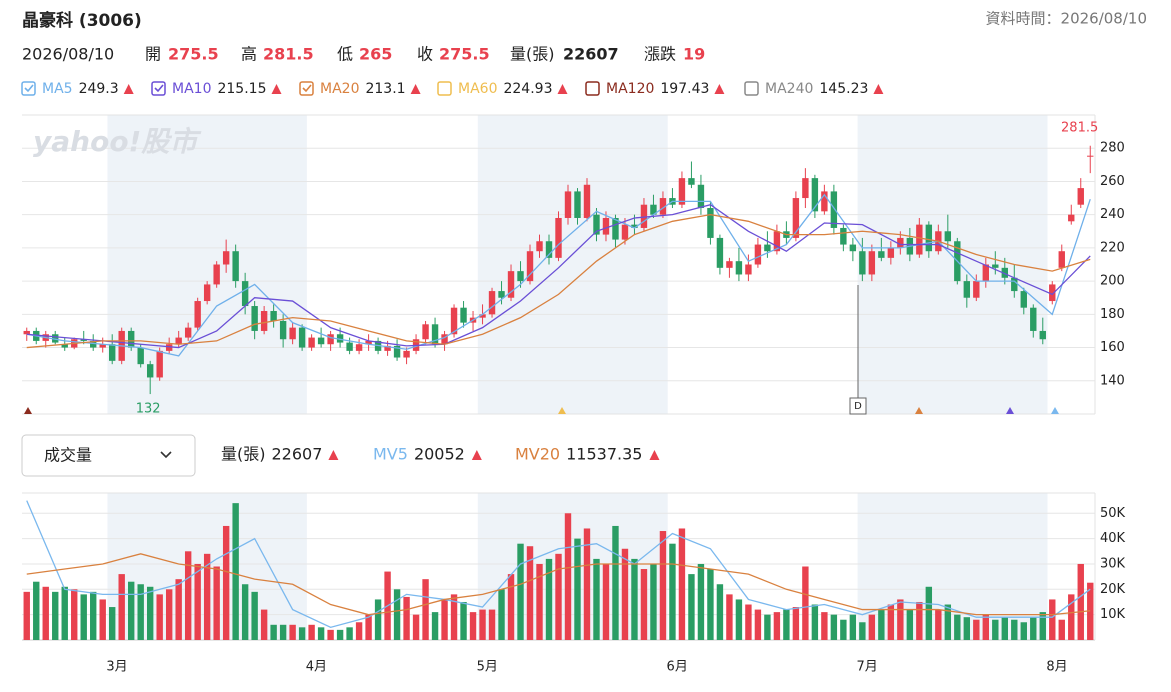 Image resolution: width=1171 pixels, height=692 pixels. What do you see at coordinates (684, 89) in the screenshot?
I see `ma-value: 197.43` at bounding box center [684, 89].